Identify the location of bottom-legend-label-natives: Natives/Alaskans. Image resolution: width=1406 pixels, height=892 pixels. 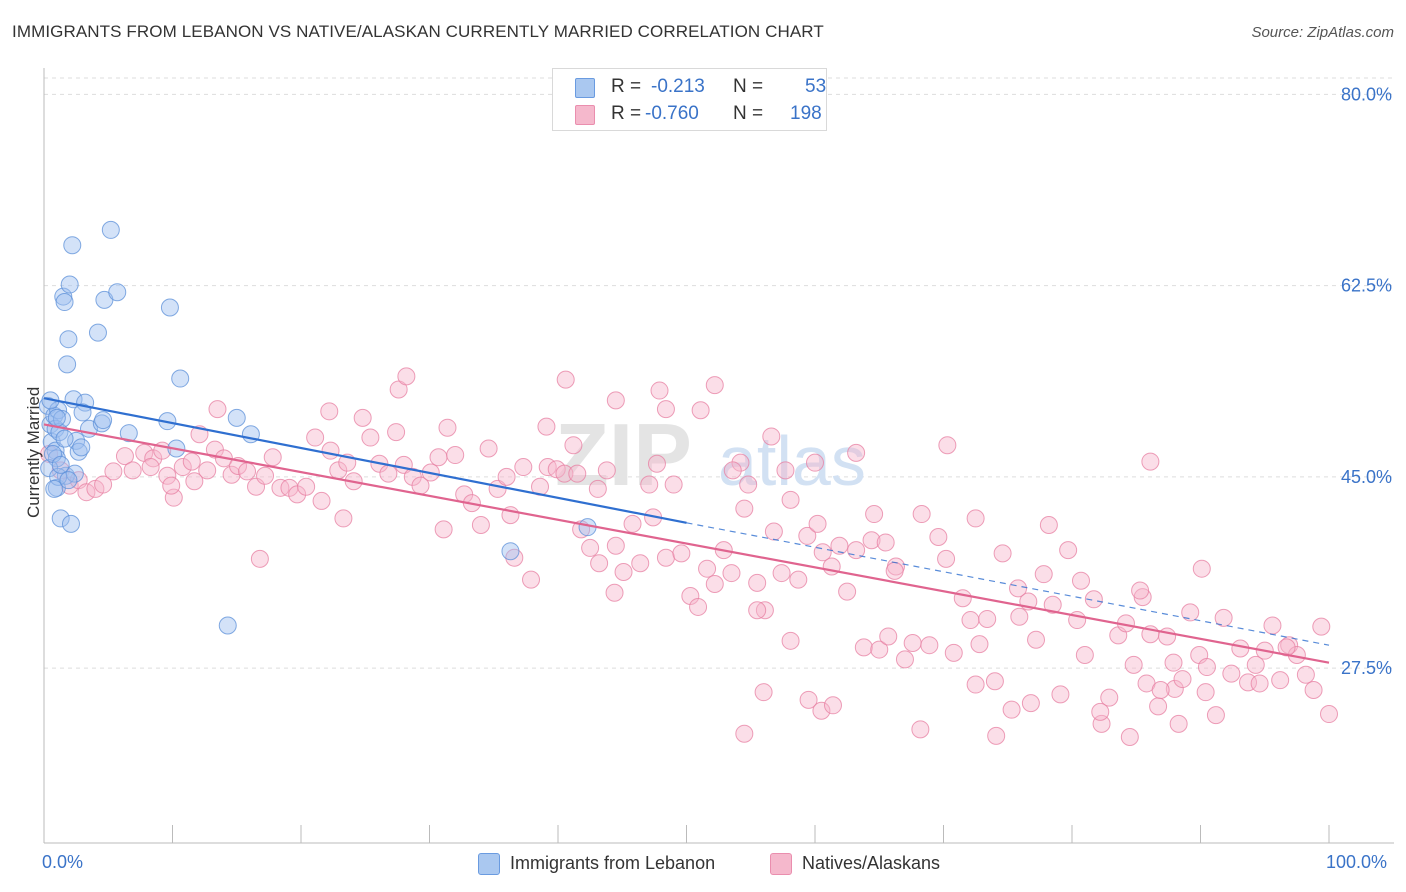
(871, 863).